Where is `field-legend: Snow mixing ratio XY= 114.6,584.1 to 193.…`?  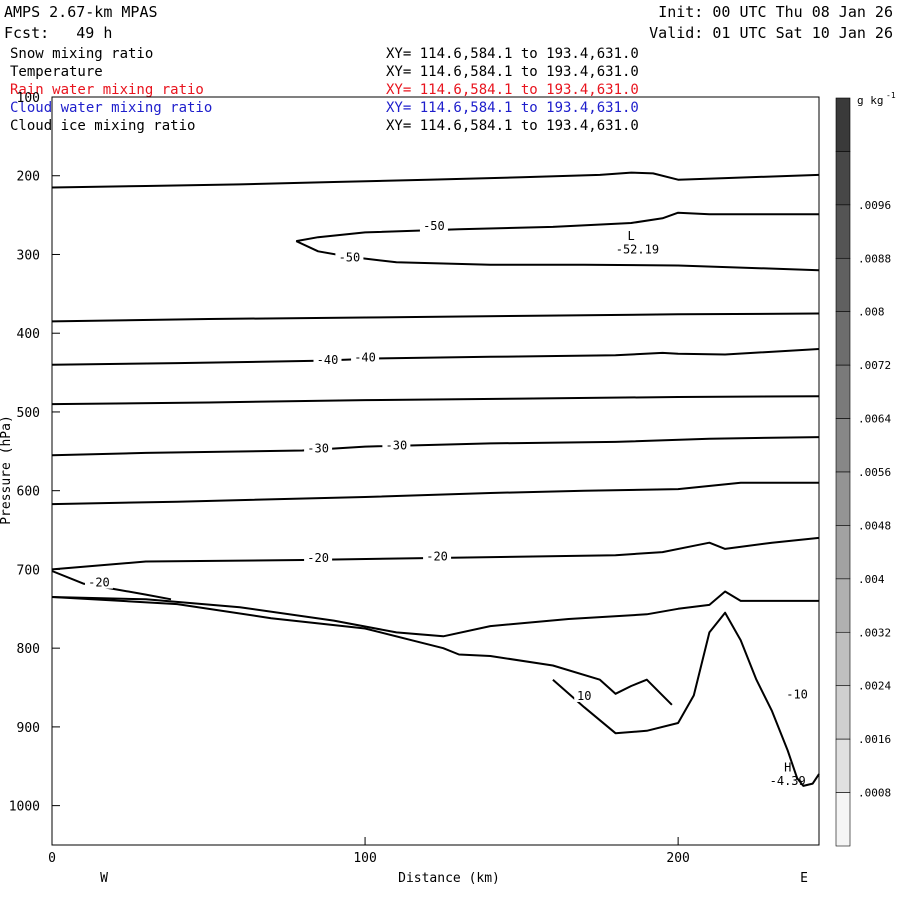 field-legend: Snow mixing ratio XY= 114.6,584.1 to 193.… is located at coordinates (324, 90).